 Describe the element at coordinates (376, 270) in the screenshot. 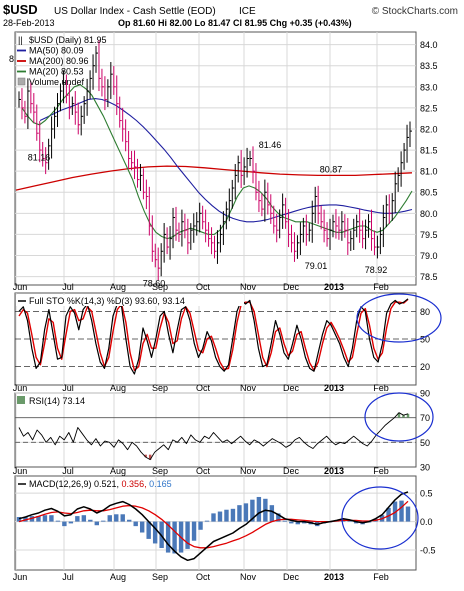

I see `price-annotation: 78.92` at that location.